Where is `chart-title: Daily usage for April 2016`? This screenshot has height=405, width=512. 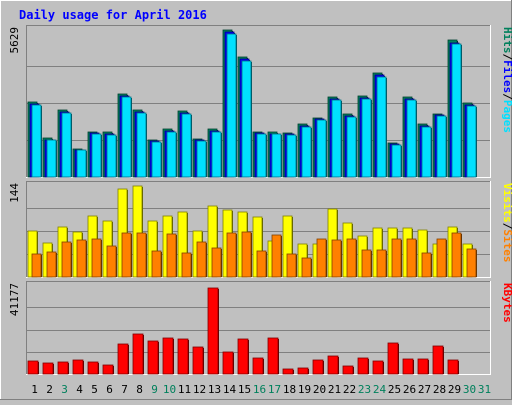 chart-title: Daily usage for April 2016 is located at coordinates (113, 15).